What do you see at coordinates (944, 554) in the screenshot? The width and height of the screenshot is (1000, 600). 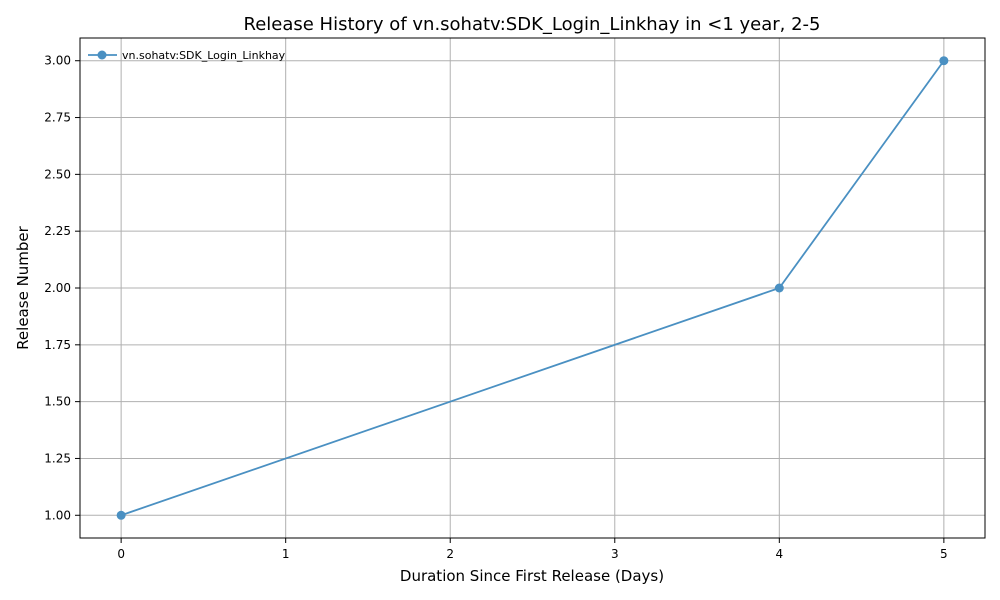 I see `x-tick-label: 5` at bounding box center [944, 554].